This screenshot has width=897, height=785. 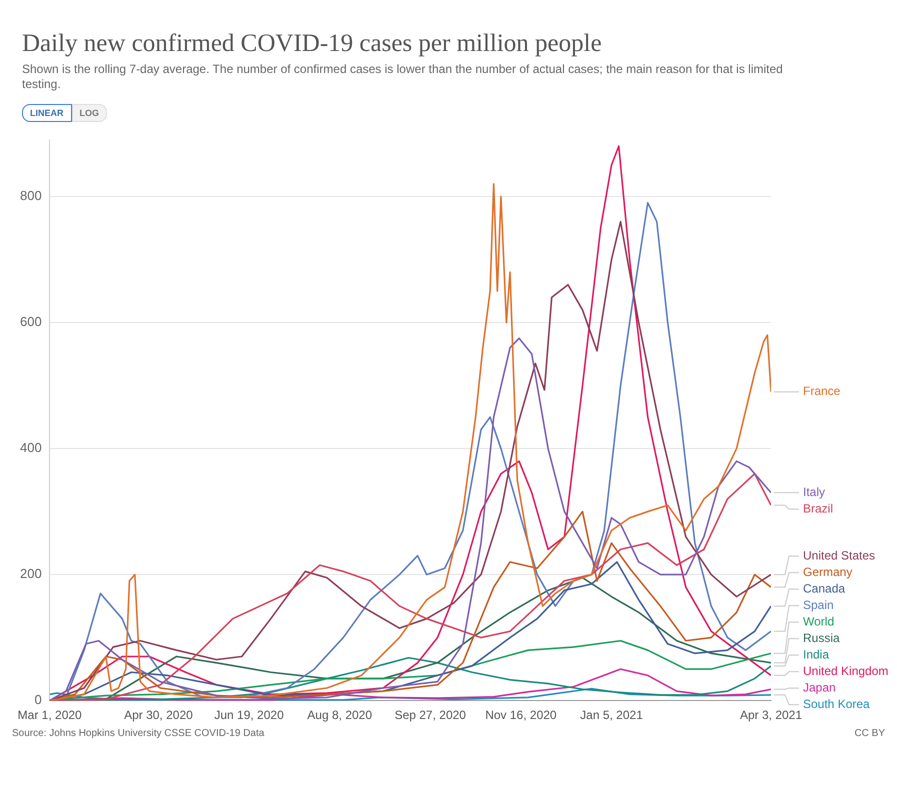 What do you see at coordinates (249, 715) in the screenshot?
I see `x-tick-label: Jun 19, 2020` at bounding box center [249, 715].